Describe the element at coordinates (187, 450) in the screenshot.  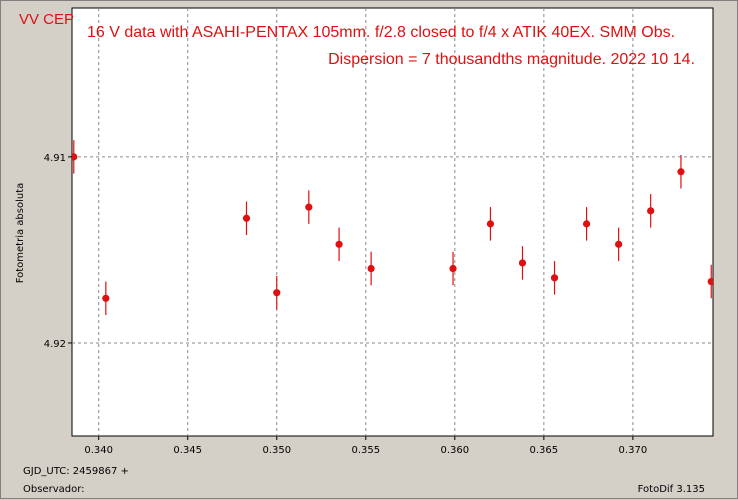
I see `x-tick-label: 0.345` at that location.